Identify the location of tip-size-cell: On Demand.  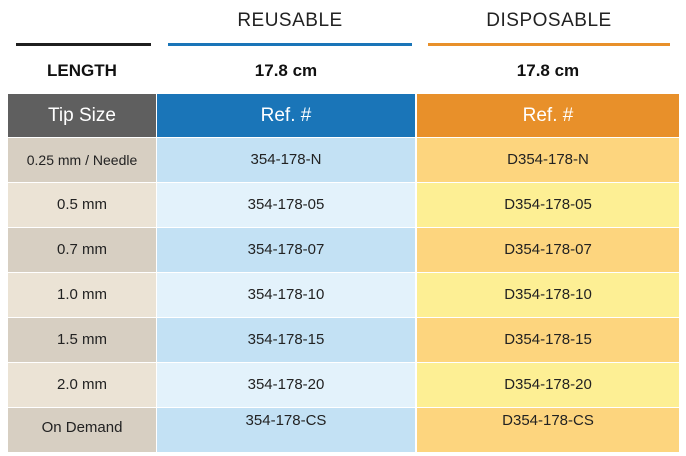
(82, 430).